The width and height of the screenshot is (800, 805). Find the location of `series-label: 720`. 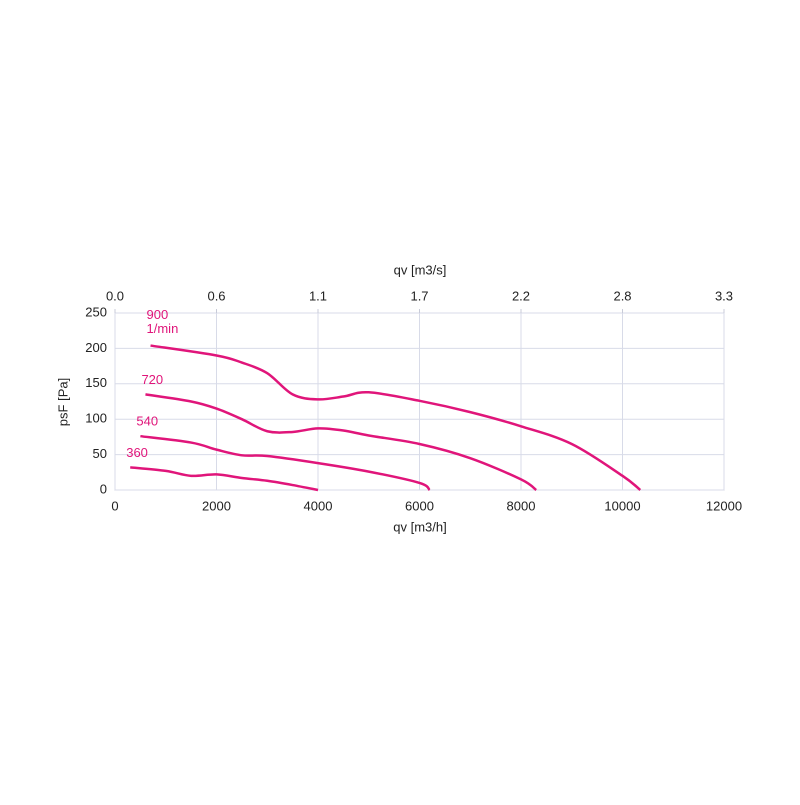

series-label: 720 is located at coordinates (152, 379).